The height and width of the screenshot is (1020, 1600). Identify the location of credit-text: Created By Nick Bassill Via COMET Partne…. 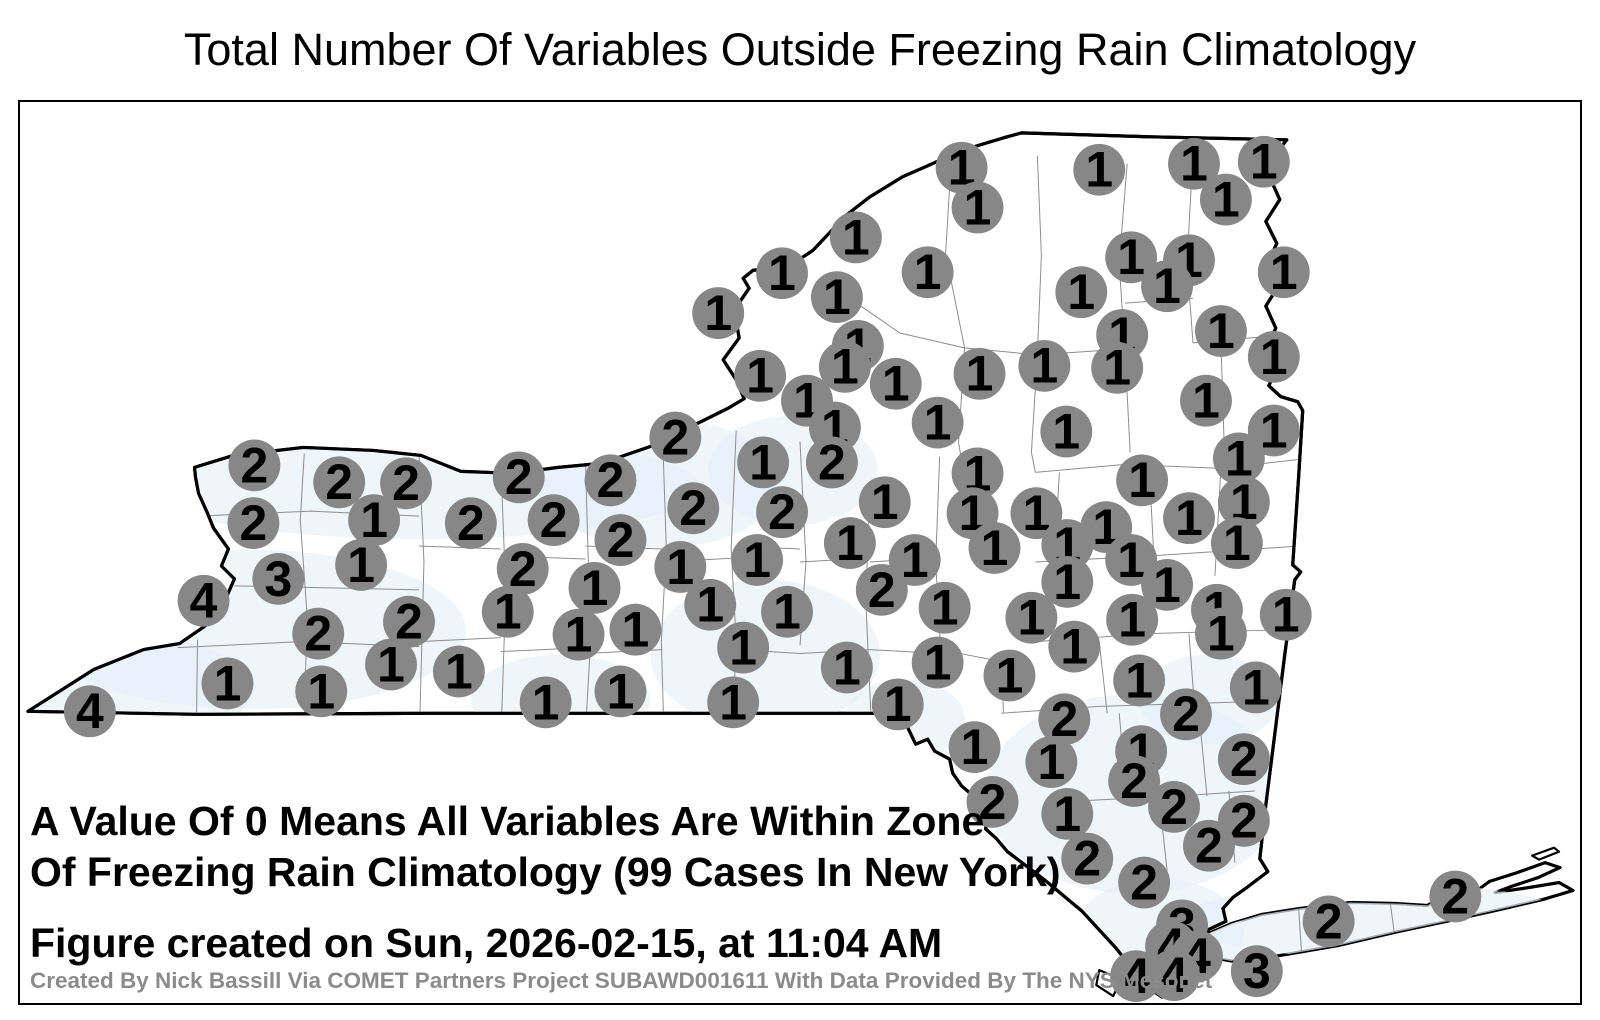
(621, 980).